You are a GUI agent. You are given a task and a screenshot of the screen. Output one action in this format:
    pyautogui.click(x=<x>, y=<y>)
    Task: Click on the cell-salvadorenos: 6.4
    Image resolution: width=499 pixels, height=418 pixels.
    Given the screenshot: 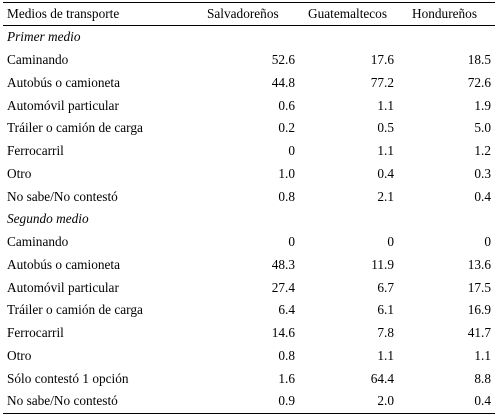 What is the action you would take?
    pyautogui.click(x=286, y=310)
    